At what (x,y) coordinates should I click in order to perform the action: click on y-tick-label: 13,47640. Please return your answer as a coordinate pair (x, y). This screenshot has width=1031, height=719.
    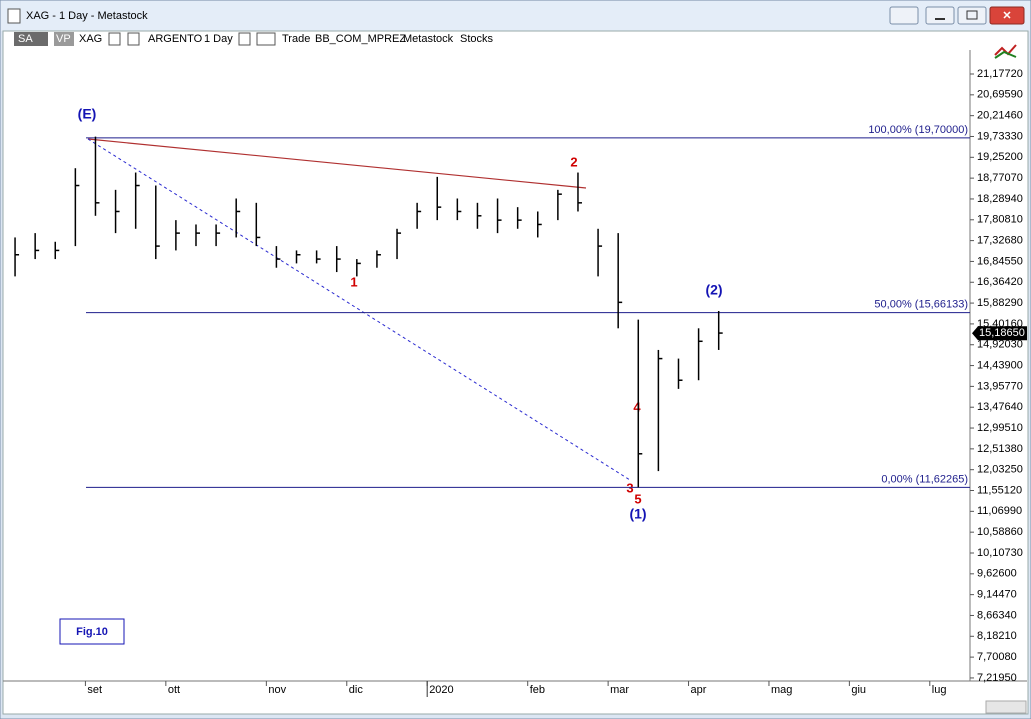
    Looking at the image, I should click on (1000, 407).